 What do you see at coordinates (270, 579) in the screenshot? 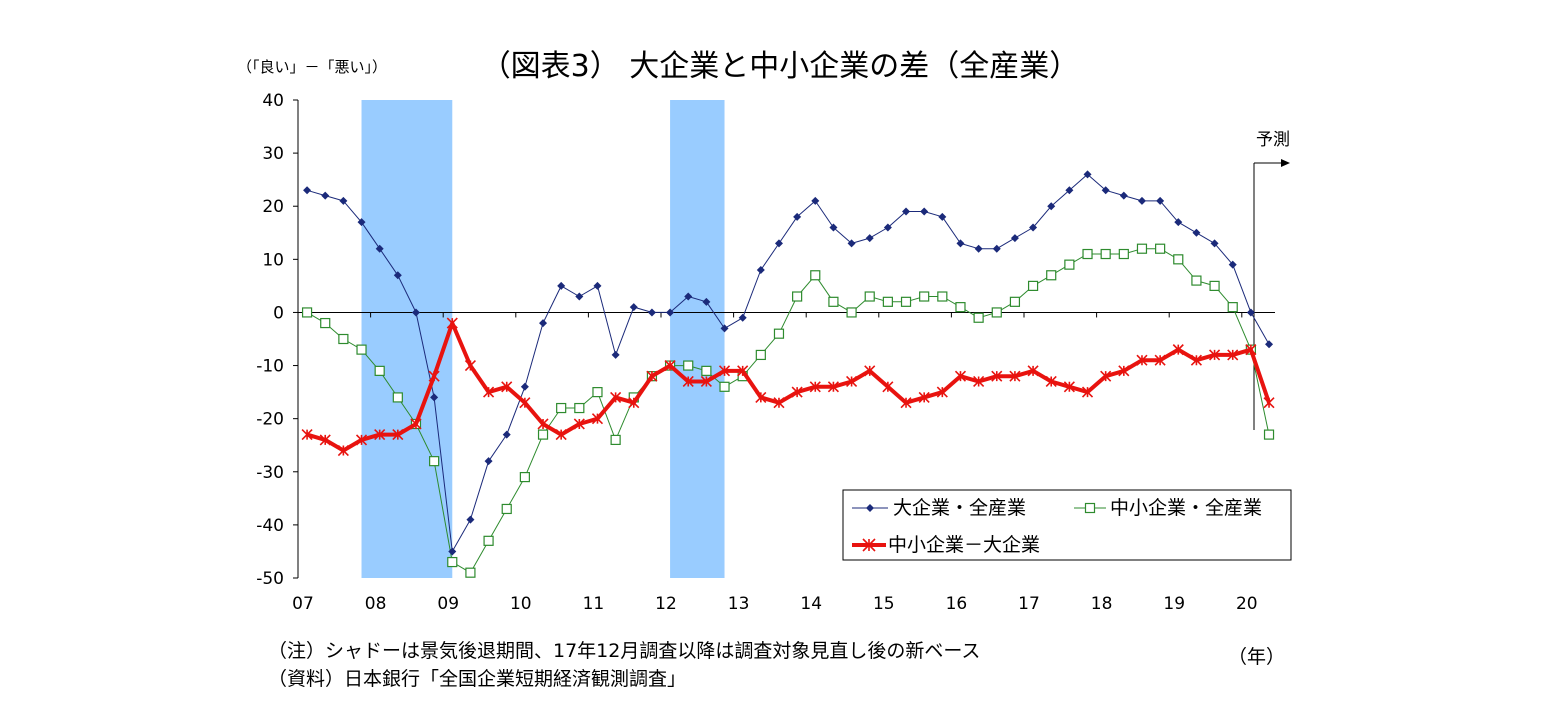
I see `y-tick-label: -50` at bounding box center [270, 579].